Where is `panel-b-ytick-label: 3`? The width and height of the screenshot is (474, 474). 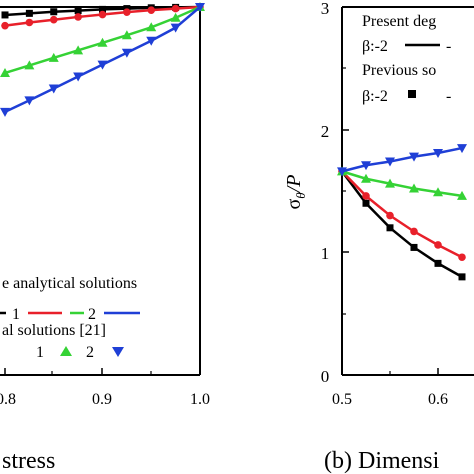
panel-b-ytick-label: 3 is located at coordinates (325, 9).